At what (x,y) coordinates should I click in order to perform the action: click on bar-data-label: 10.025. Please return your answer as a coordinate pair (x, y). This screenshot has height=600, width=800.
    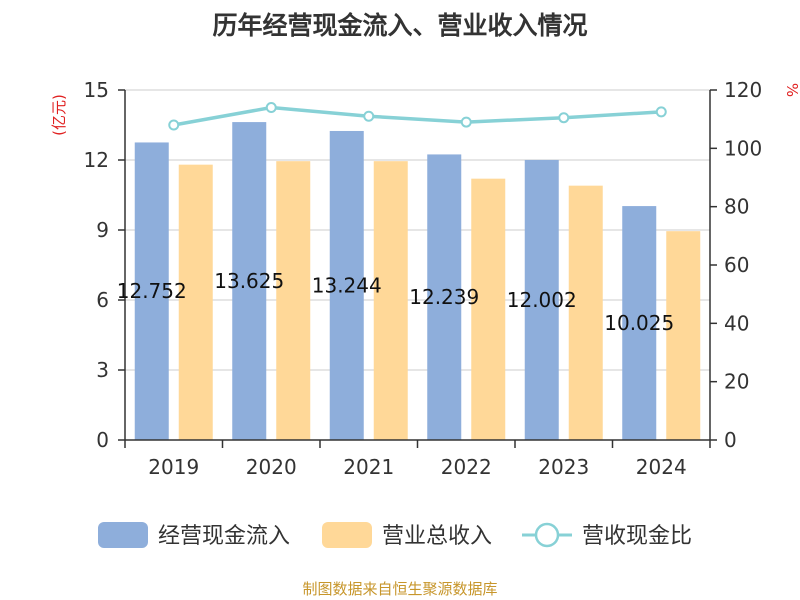
    Looking at the image, I should click on (639, 323).